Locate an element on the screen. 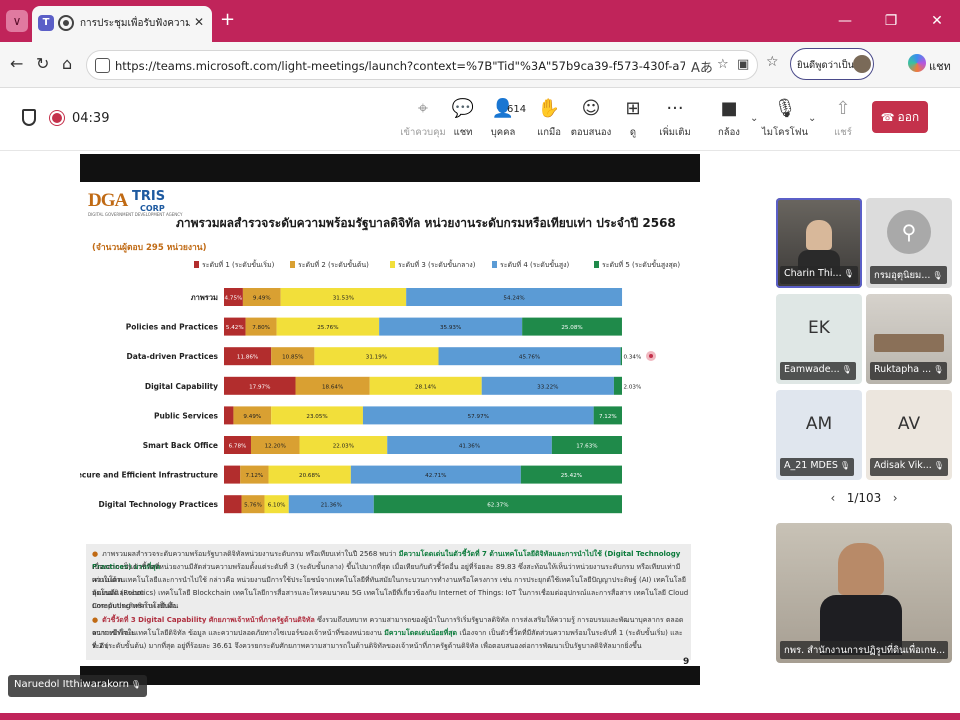 The height and width of the screenshot is (720, 960). raise-hand-button: ✋ แกมือ is located at coordinates (549, 120).